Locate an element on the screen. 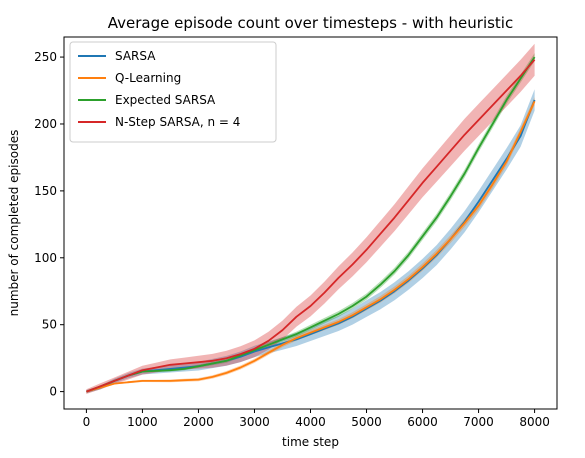  y-tick-label: 150 is located at coordinates (45, 191).